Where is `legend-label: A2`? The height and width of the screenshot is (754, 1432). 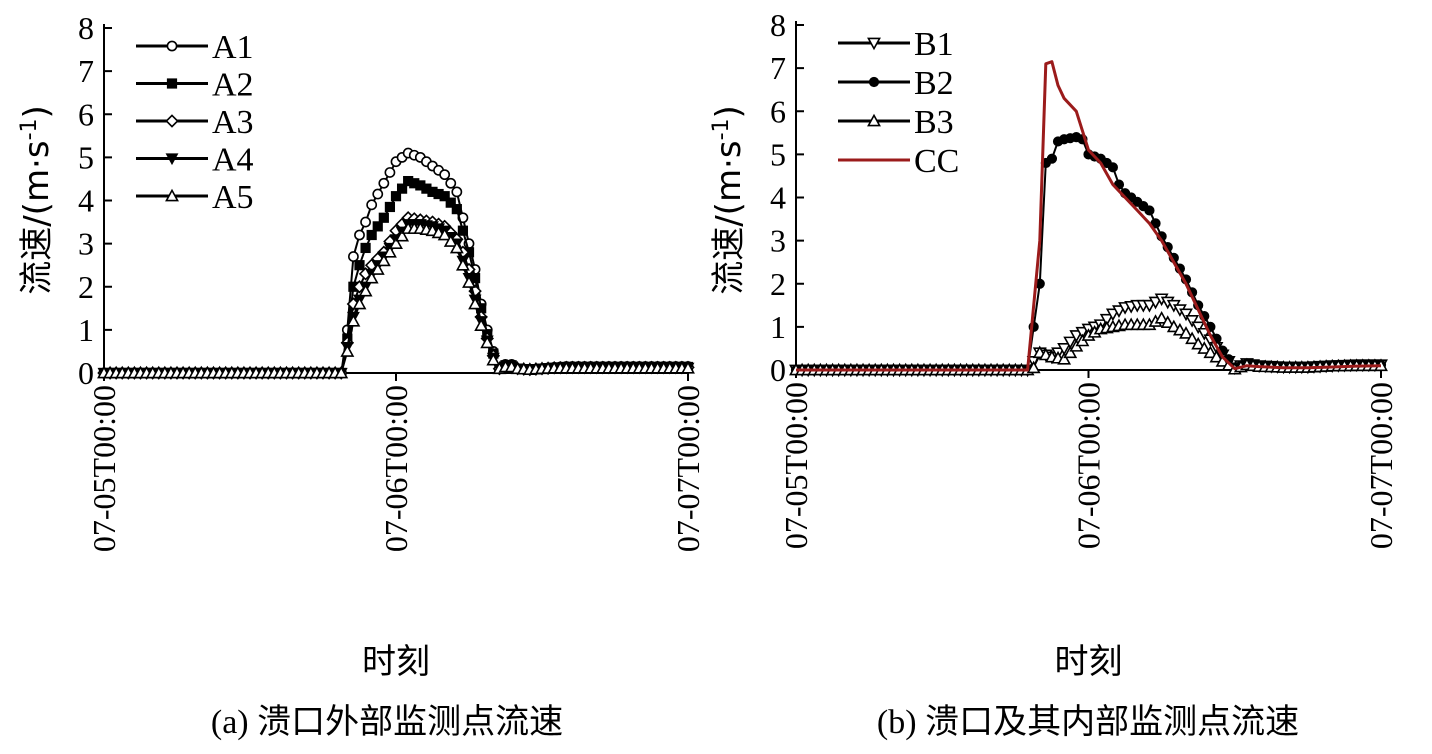 legend-label: A2 is located at coordinates (233, 85).